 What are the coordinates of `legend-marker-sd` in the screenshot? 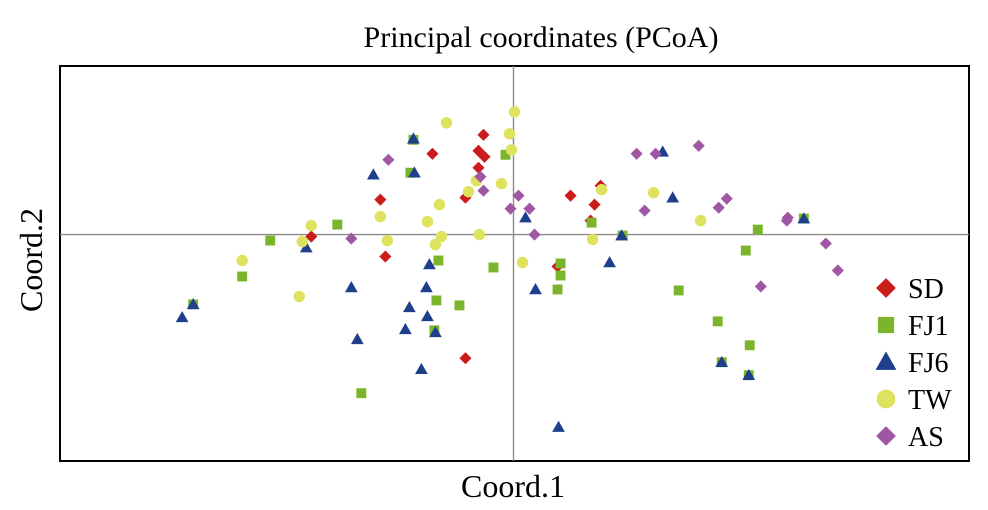 It's located at (886, 288).